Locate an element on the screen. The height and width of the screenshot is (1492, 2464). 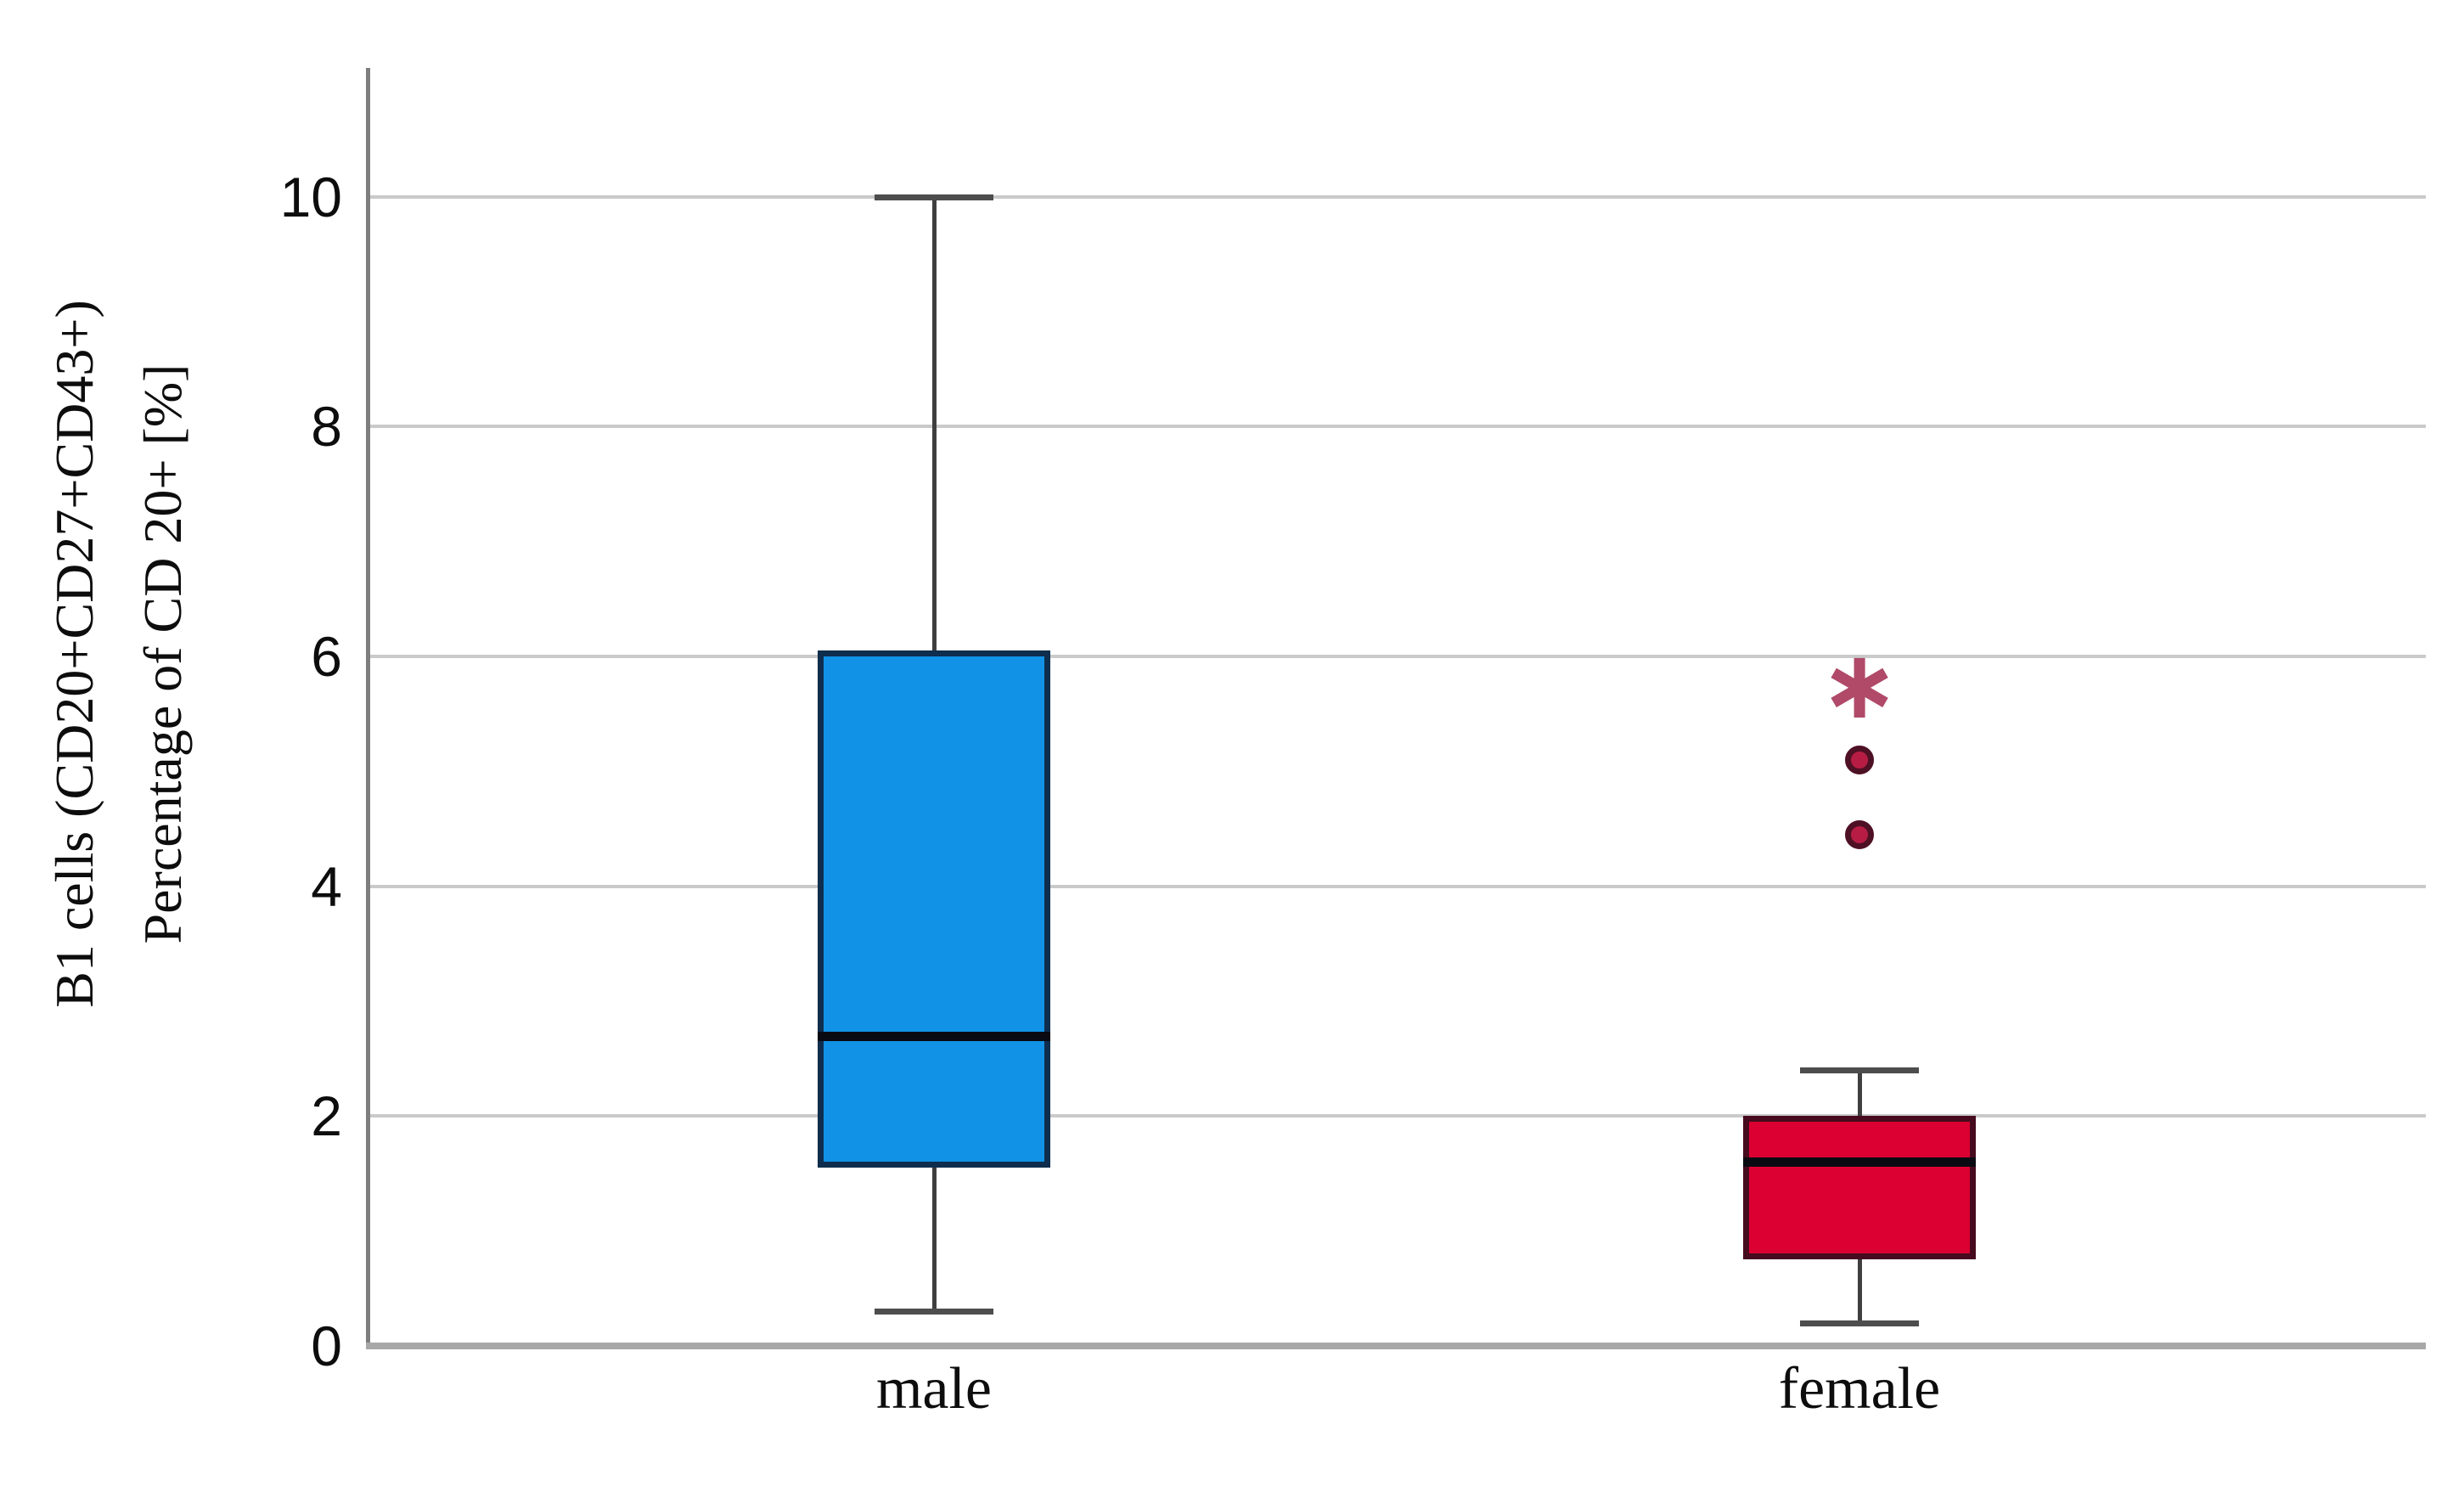
whisker-lower-male is located at coordinates (934, 1240).